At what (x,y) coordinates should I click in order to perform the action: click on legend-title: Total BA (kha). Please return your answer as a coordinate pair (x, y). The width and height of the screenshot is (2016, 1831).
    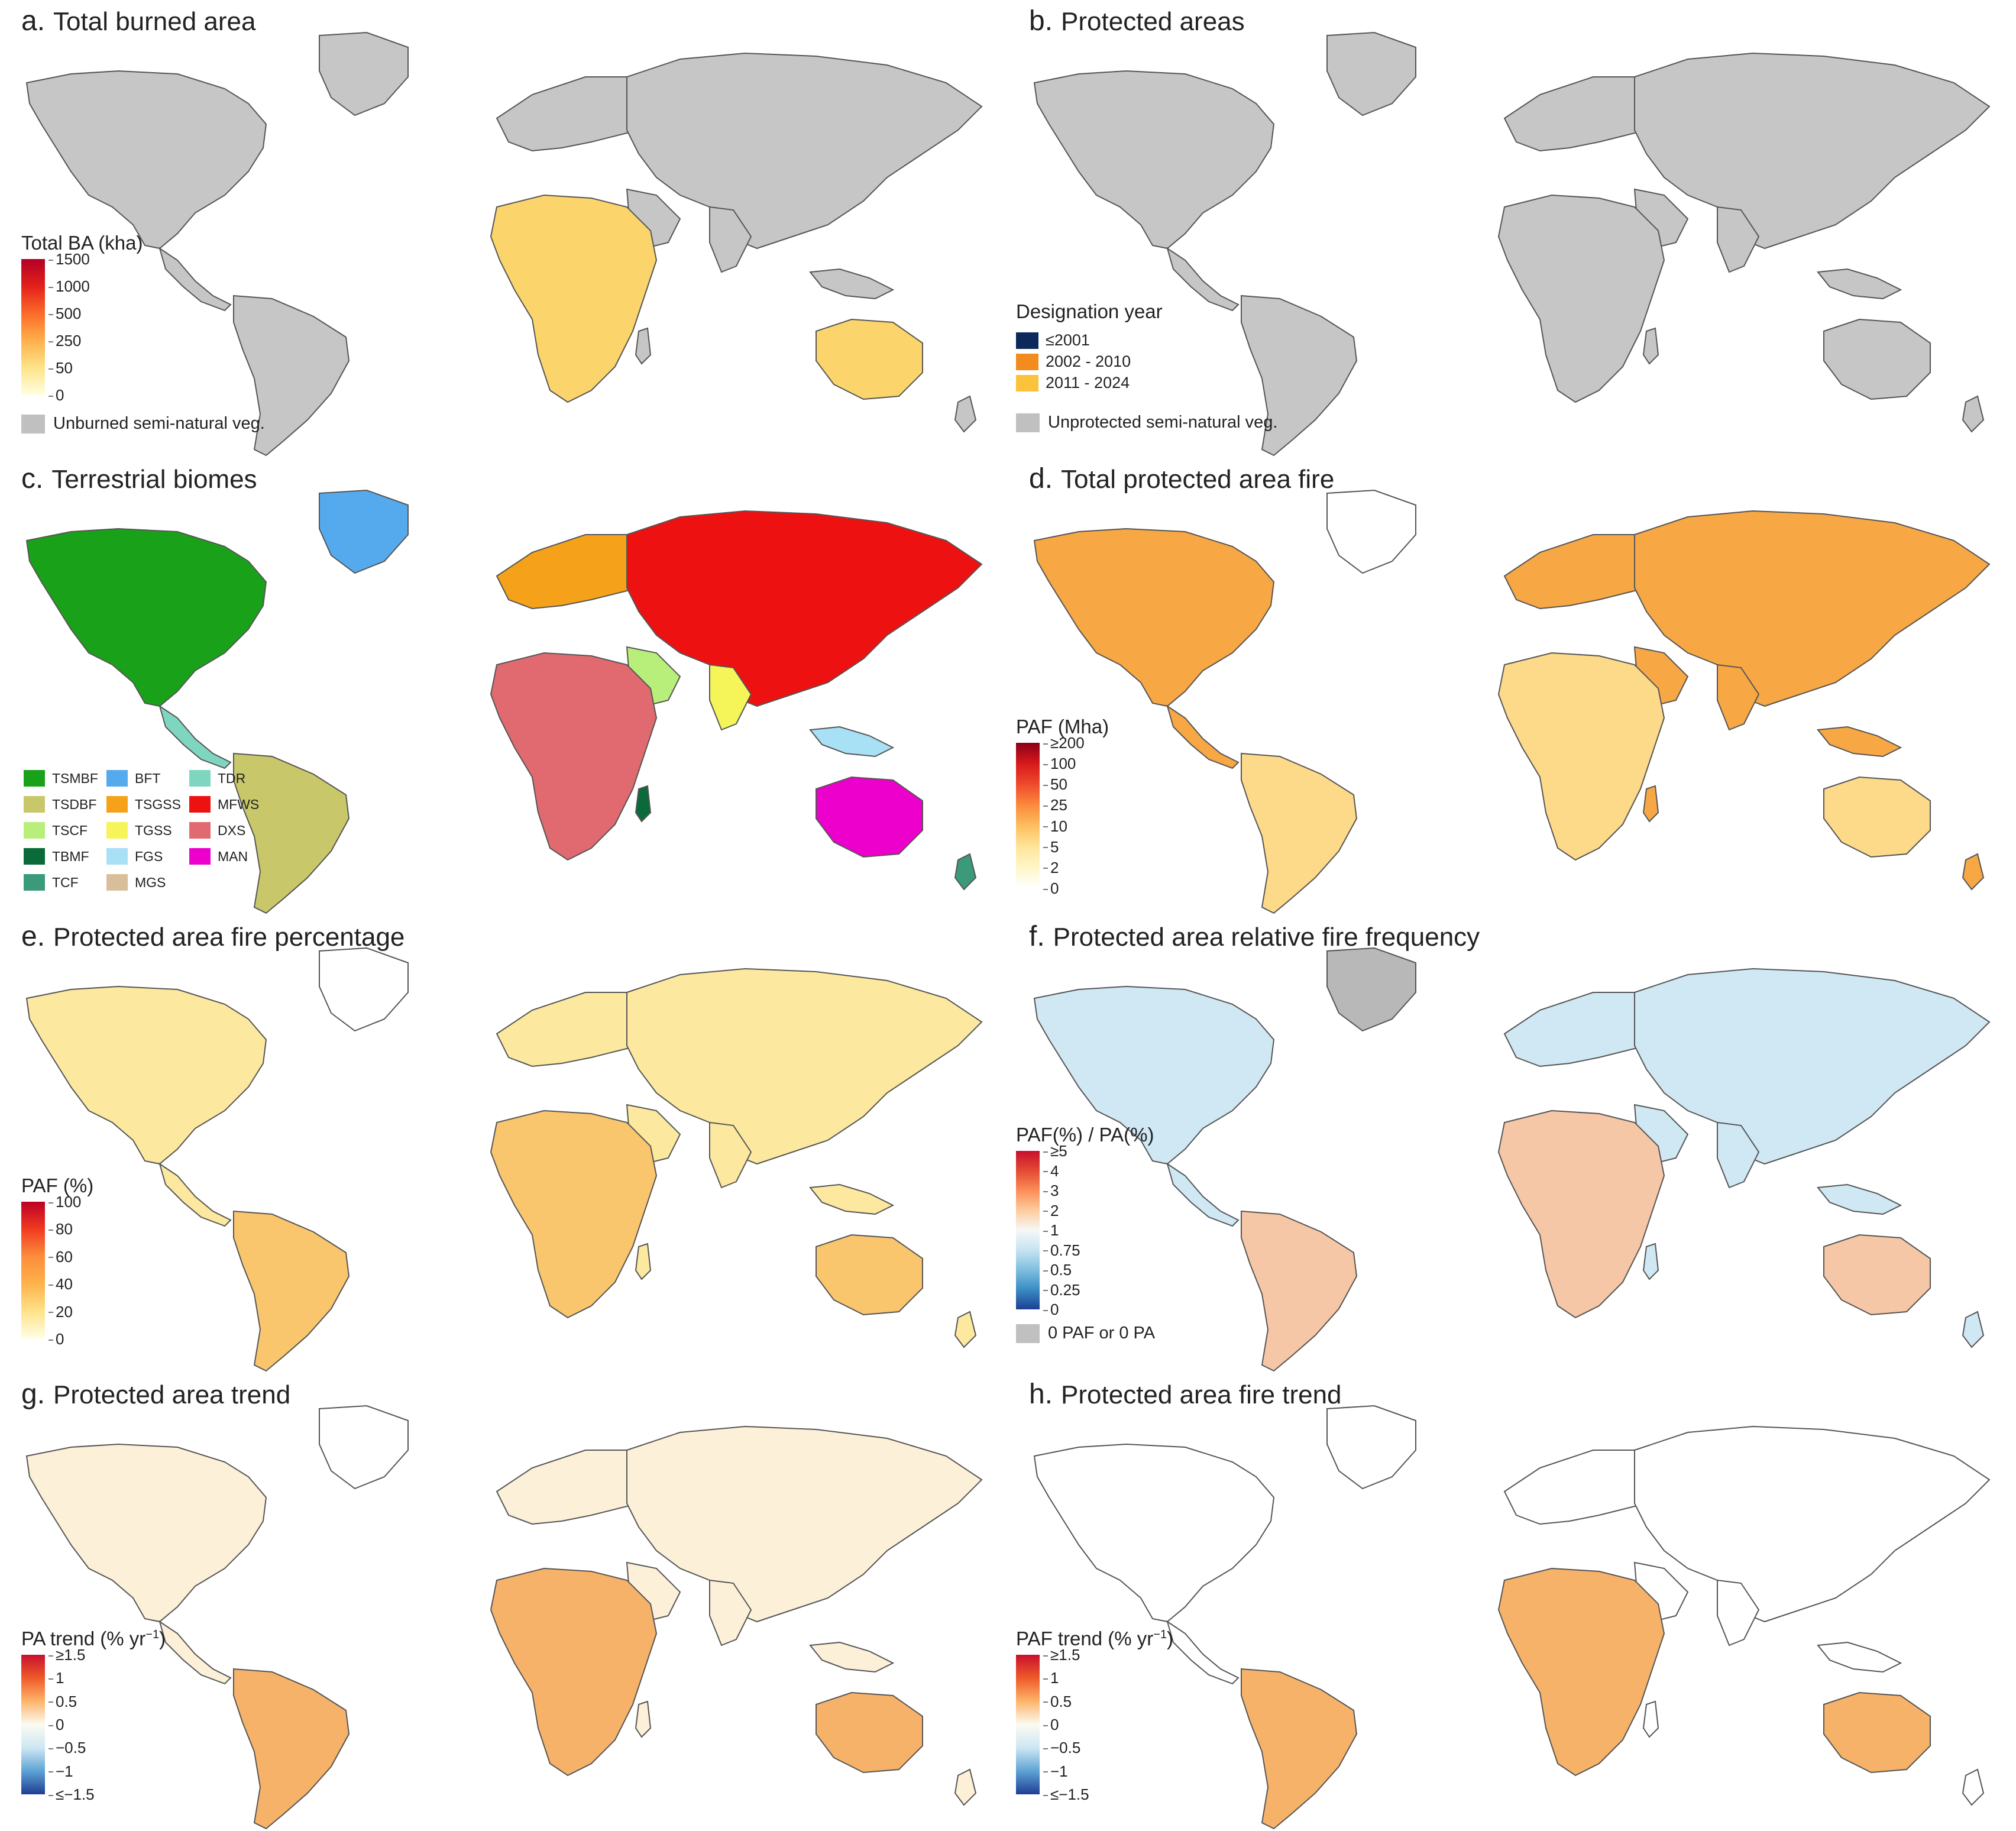
    Looking at the image, I should click on (82, 243).